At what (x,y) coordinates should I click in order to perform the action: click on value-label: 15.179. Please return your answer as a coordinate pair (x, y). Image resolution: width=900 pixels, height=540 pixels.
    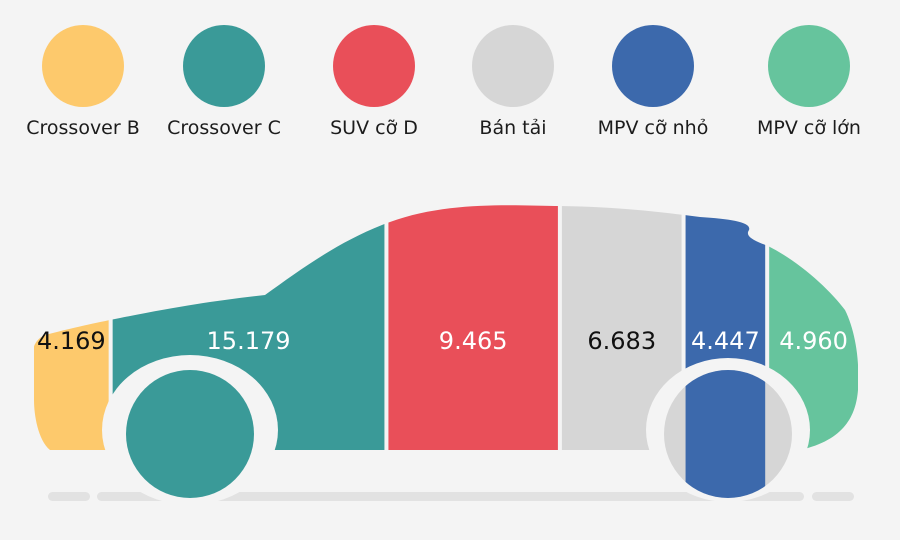
    Looking at the image, I should click on (249, 341).